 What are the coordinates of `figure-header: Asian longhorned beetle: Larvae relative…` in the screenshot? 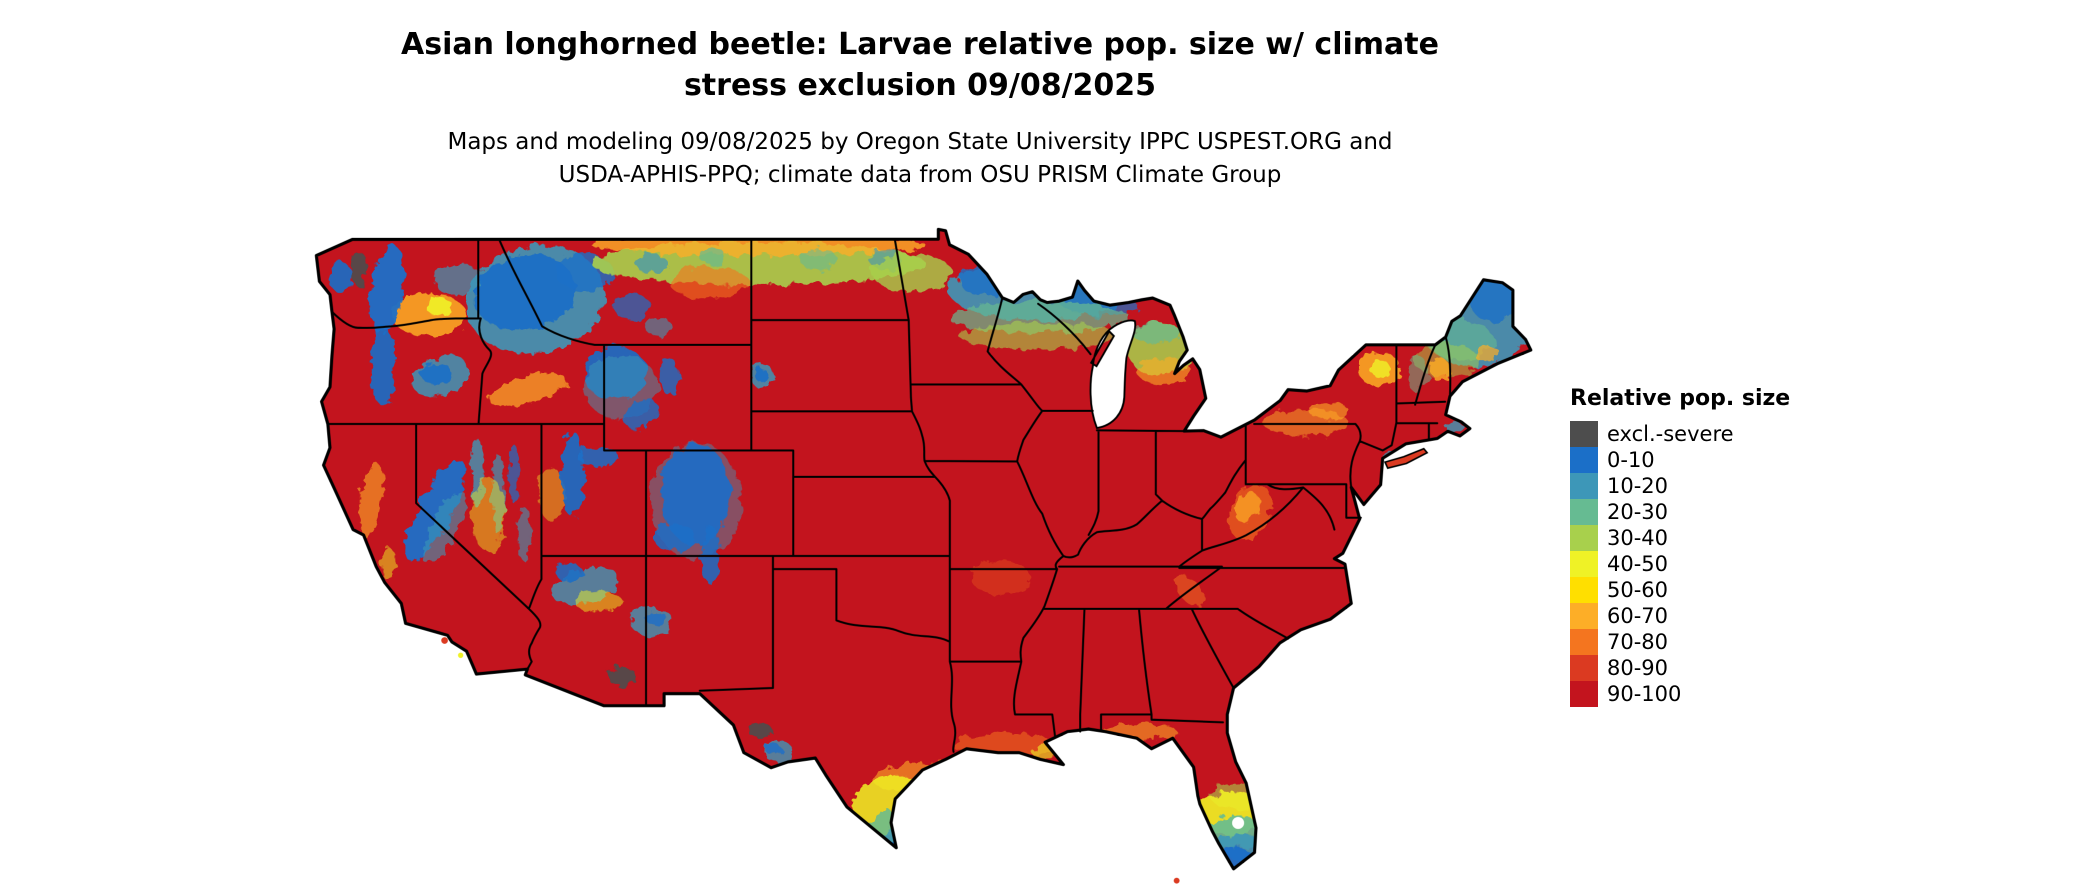 It's located at (920, 108).